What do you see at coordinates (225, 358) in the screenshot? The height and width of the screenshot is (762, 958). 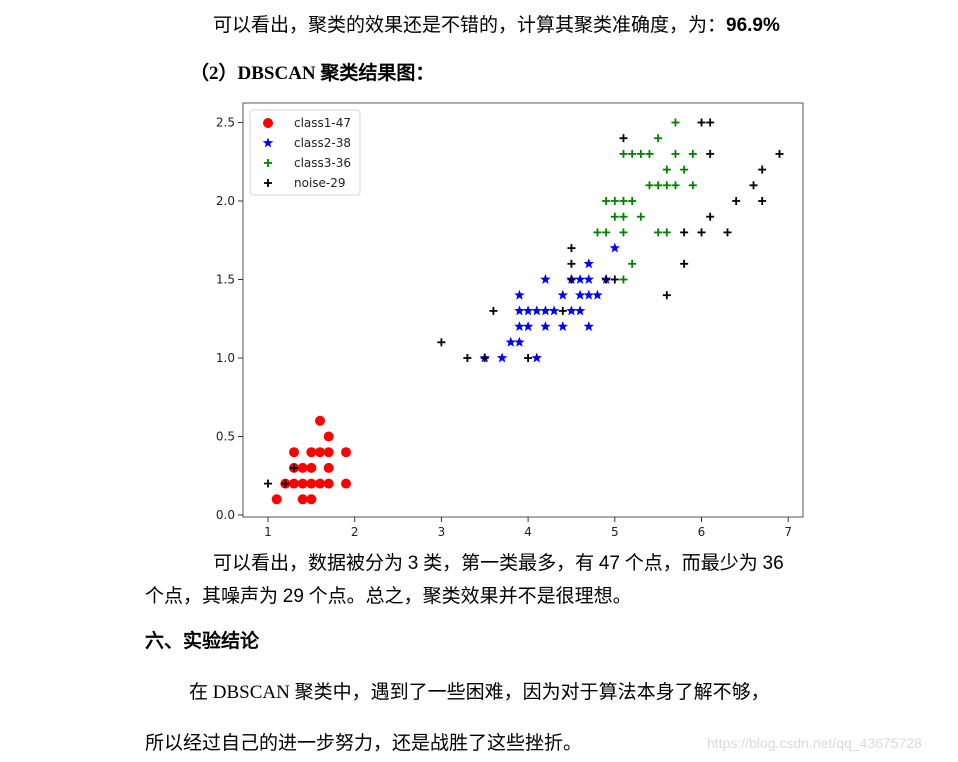 I see `y-tick-label: 1.0` at bounding box center [225, 358].